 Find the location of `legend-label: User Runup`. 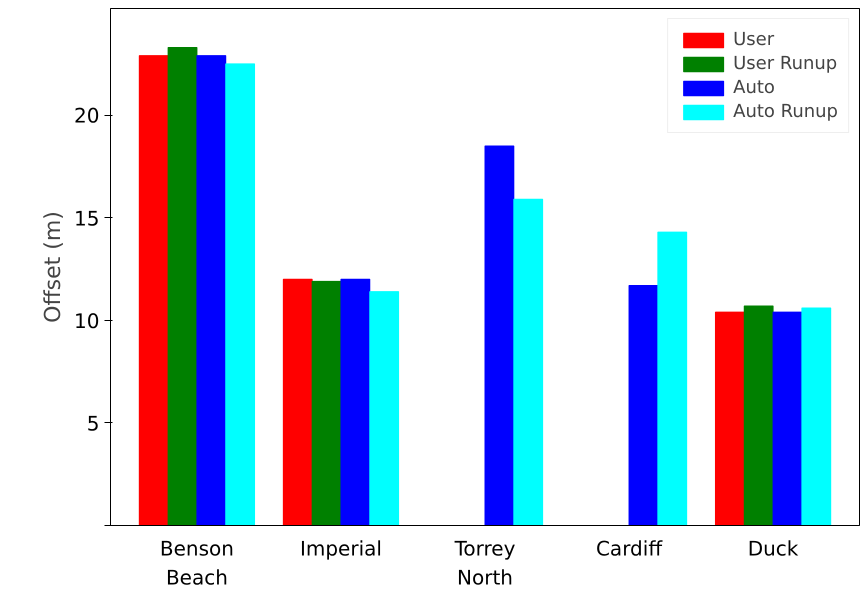

legend-label: User Runup is located at coordinates (785, 63).